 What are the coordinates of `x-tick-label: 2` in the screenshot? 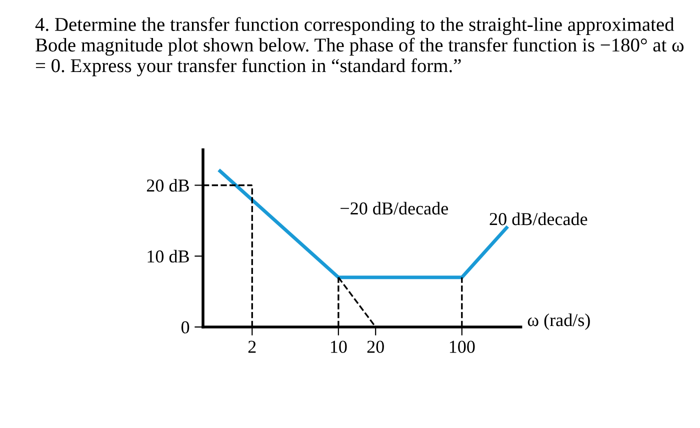 It's located at (252, 346).